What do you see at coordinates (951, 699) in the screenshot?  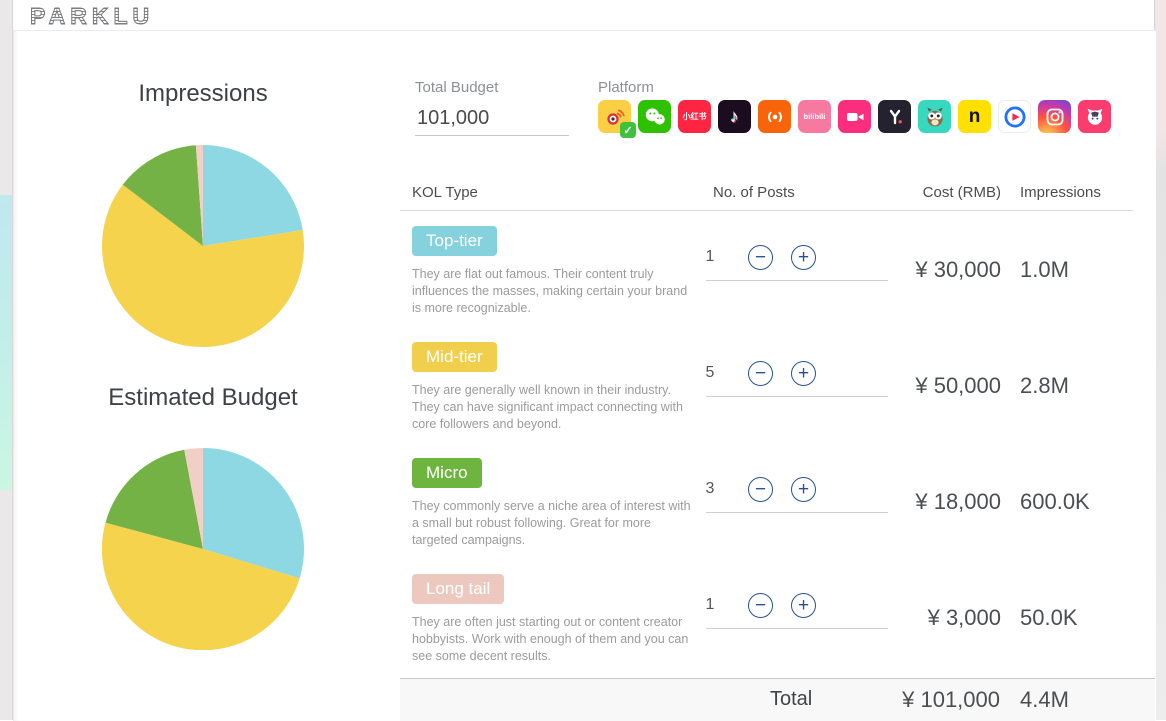 I see `total-cost: ¥ 101,000` at bounding box center [951, 699].